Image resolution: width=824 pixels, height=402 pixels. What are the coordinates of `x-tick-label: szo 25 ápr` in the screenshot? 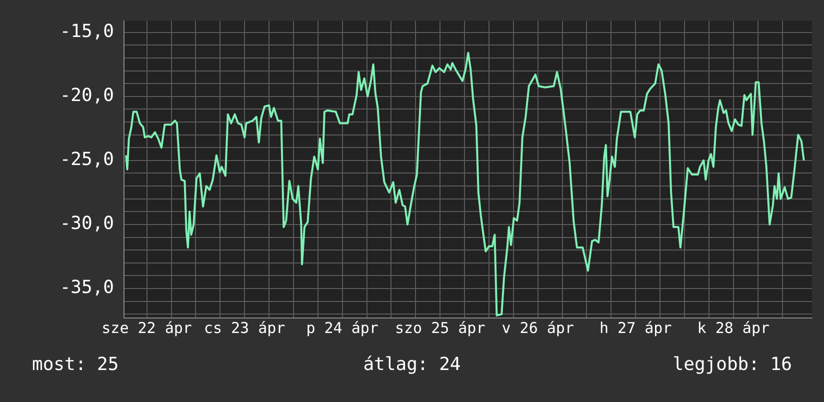 It's located at (440, 327).